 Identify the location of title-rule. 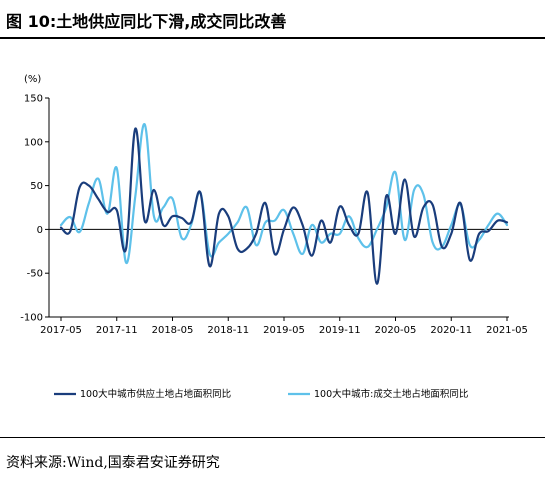
(272, 38).